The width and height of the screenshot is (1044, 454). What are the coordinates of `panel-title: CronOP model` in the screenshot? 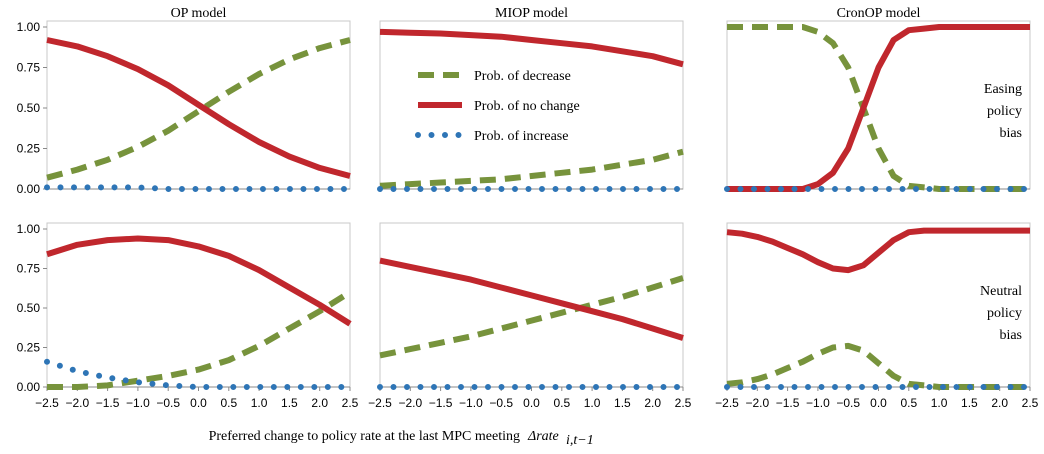 It's located at (879, 13).